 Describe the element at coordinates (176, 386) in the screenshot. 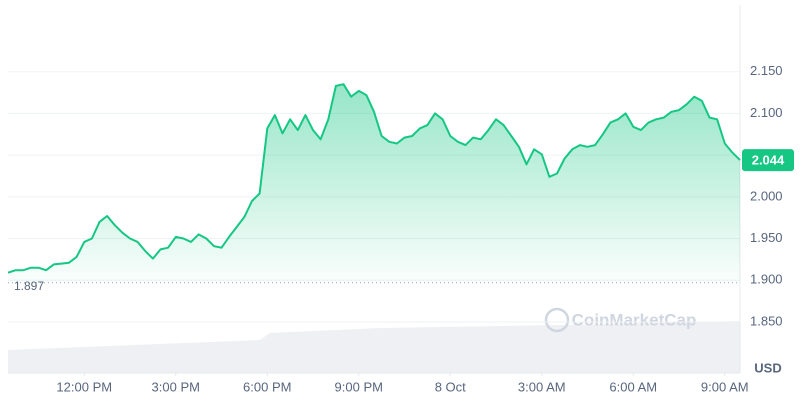

I see `x-tick-label: 3:00 PM` at that location.